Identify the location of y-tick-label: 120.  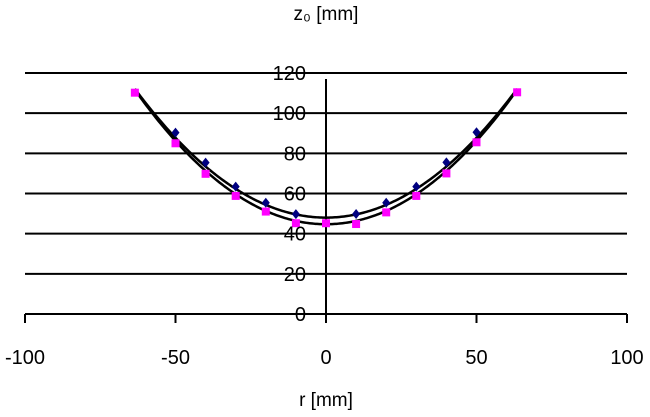
(289, 74).